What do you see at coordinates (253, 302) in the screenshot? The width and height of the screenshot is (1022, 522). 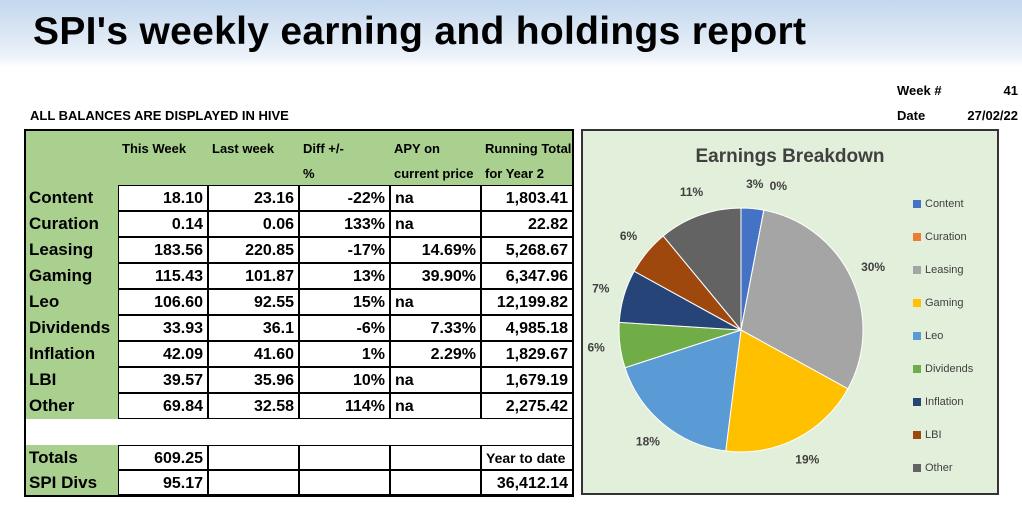 I see `table-cell: 92.55` at bounding box center [253, 302].